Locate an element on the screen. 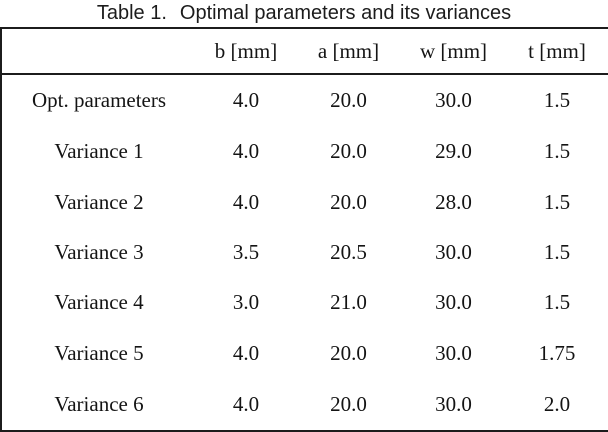 The height and width of the screenshot is (432, 608). table-row: Variance 4 3.0 21.0 30.0 1.5 is located at coordinates (304, 303).